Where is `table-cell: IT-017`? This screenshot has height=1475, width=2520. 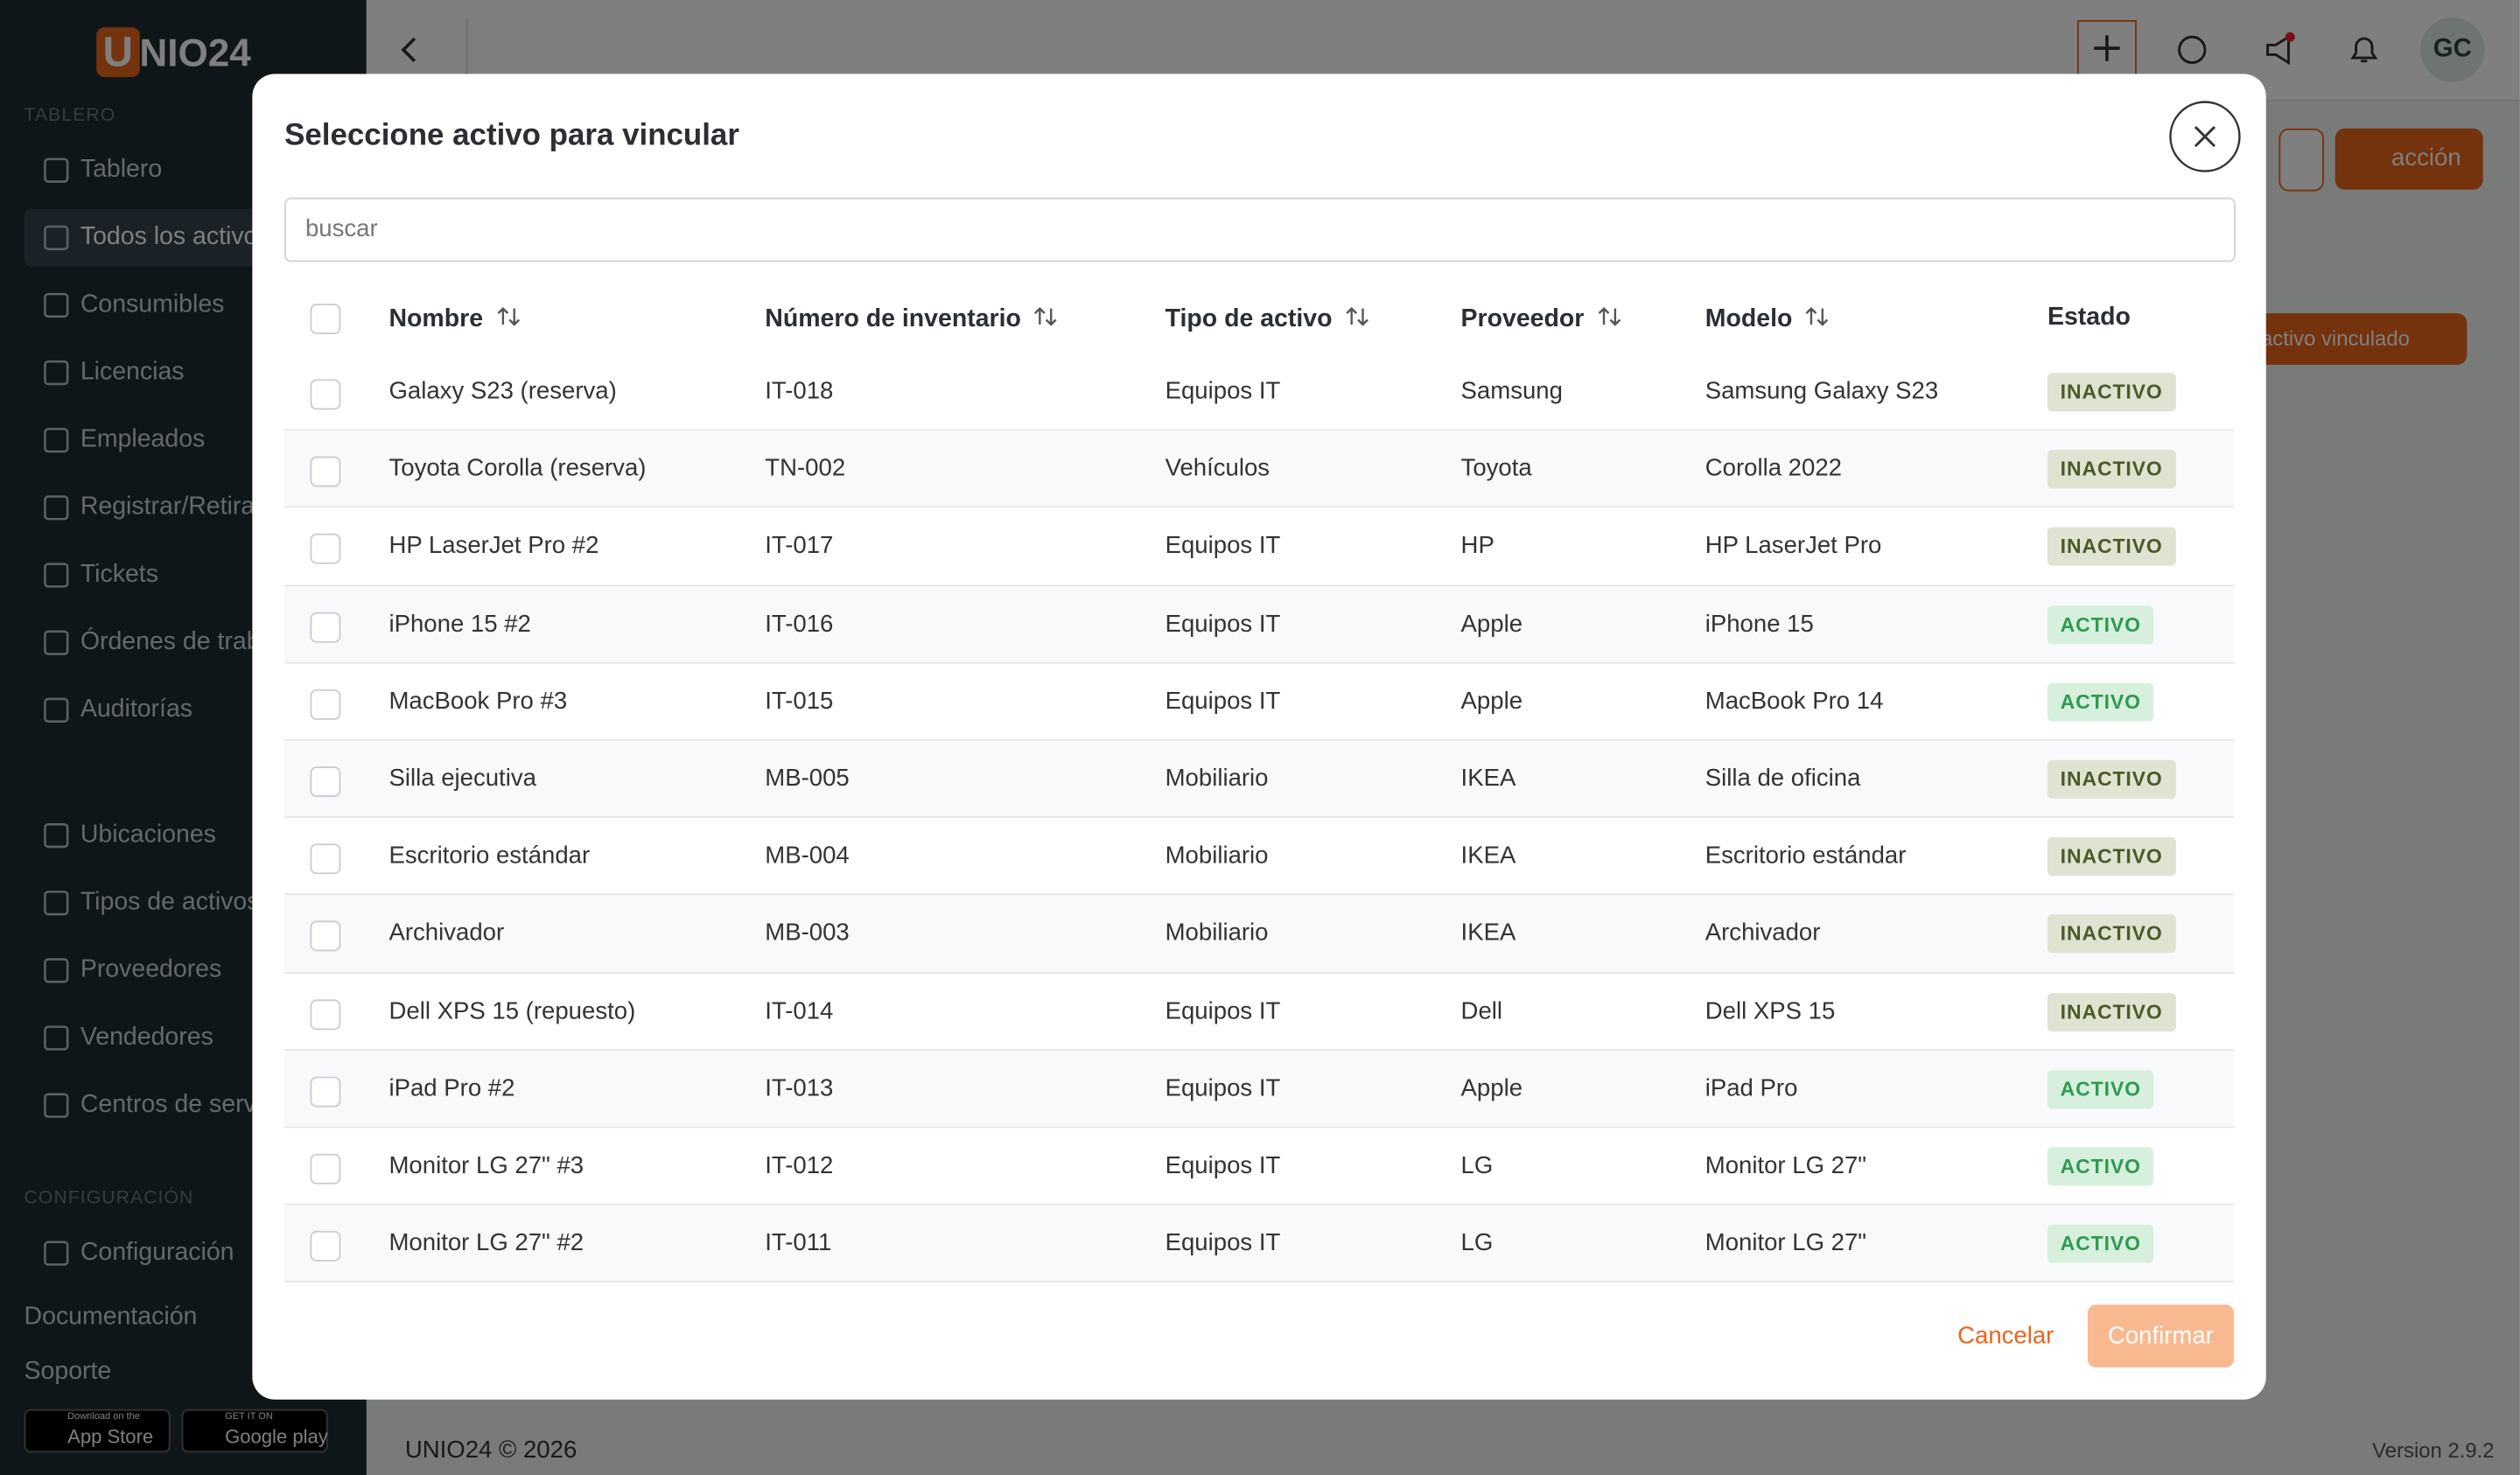 table-cell: IT-017 is located at coordinates (799, 546).